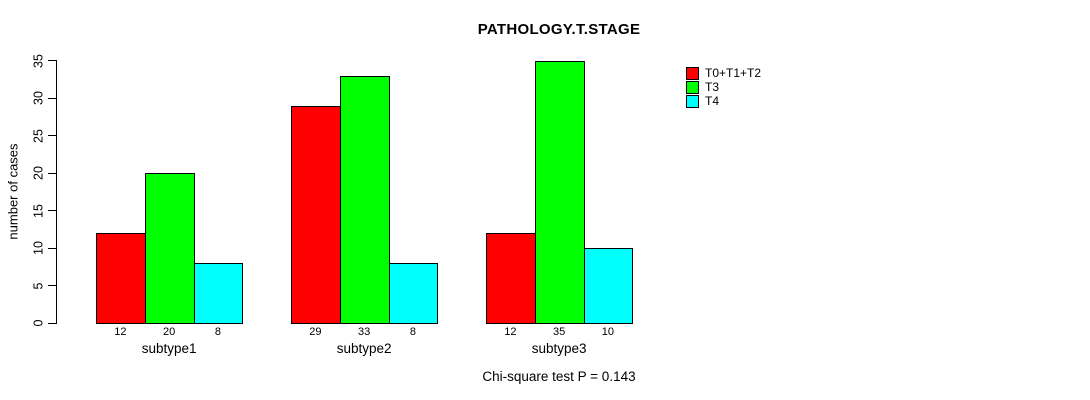  I want to click on y-tick-label: 15, so click(38, 210).